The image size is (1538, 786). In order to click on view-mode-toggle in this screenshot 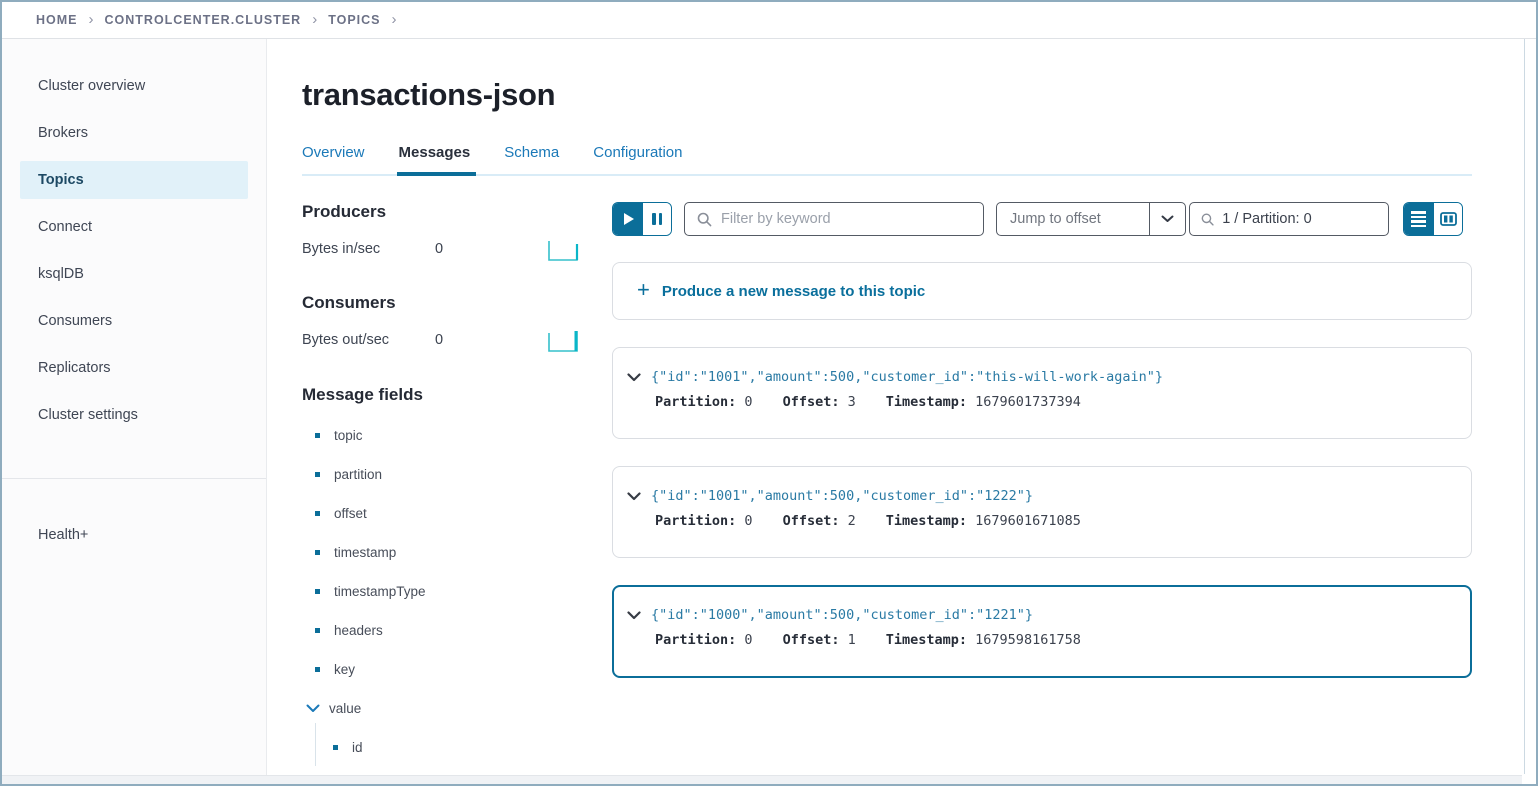, I will do `click(1433, 219)`.